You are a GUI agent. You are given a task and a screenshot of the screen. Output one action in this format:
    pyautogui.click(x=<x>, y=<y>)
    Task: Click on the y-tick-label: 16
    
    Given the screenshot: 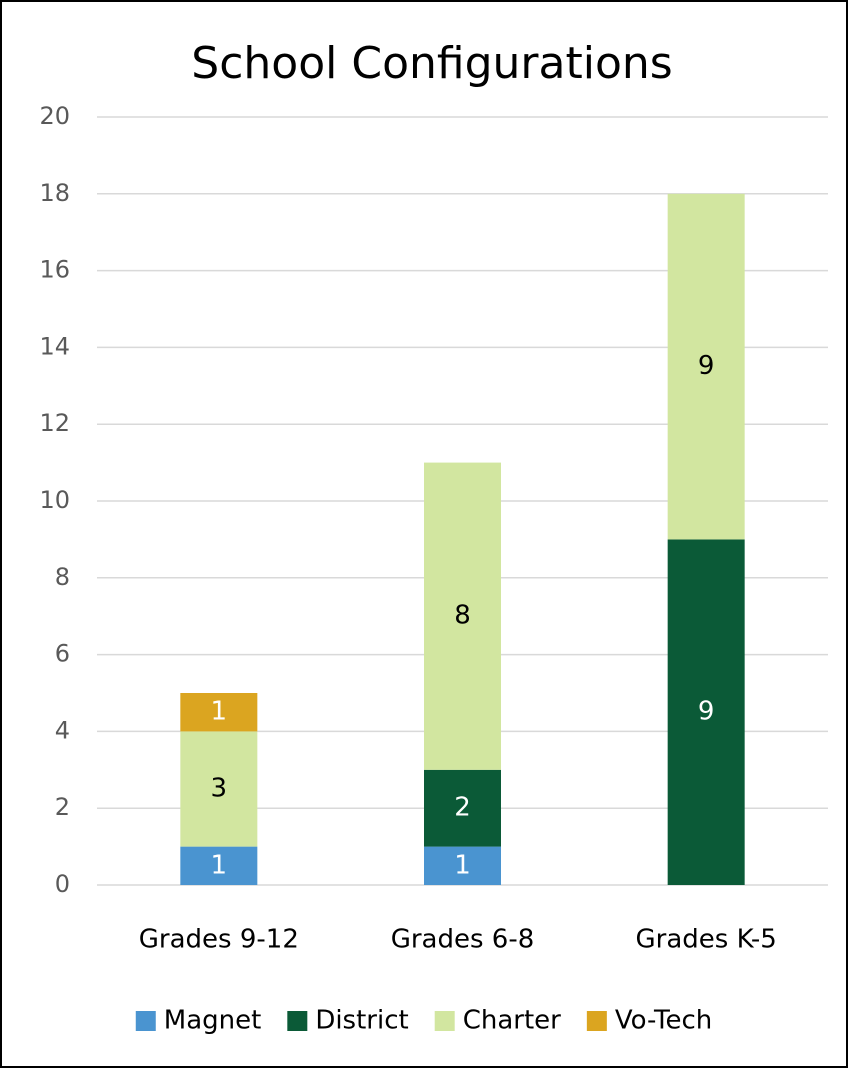 What is the action you would take?
    pyautogui.click(x=54, y=270)
    